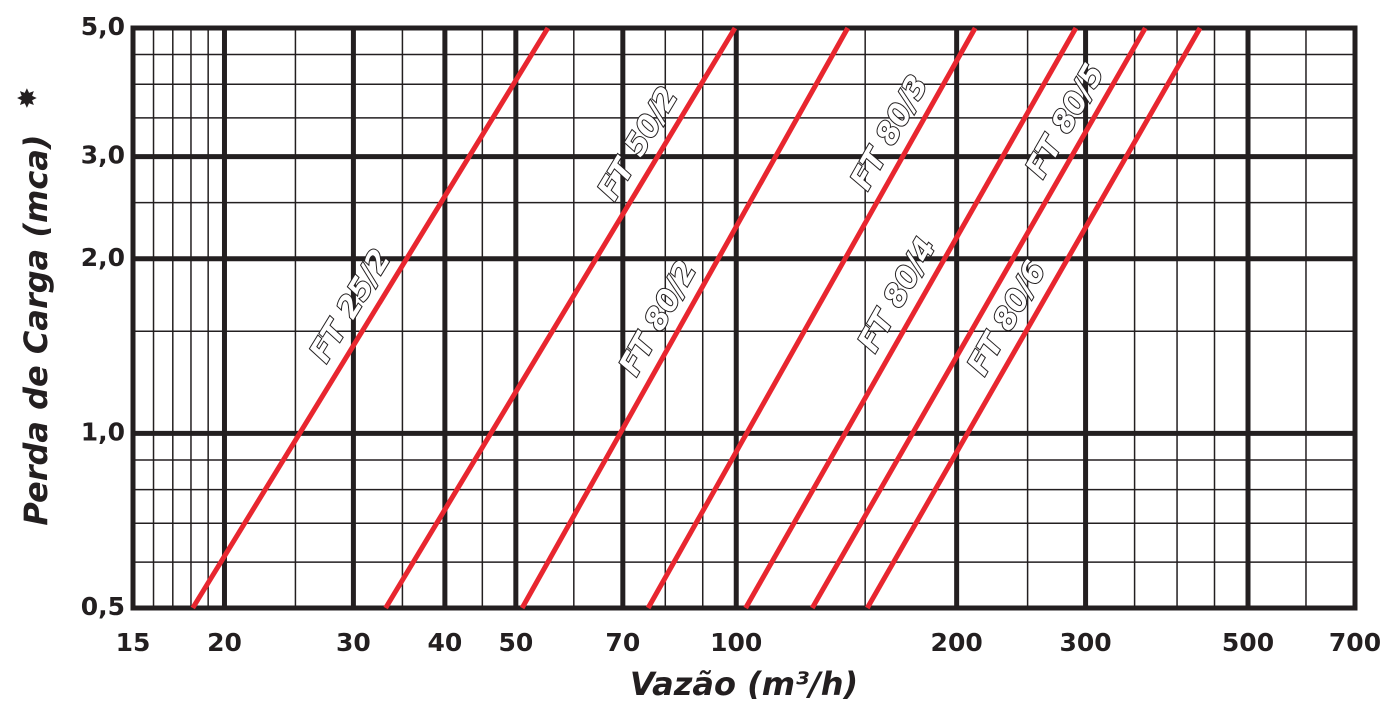  I want to click on x-axis-label: Vazão (m³/h), so click(744, 684).